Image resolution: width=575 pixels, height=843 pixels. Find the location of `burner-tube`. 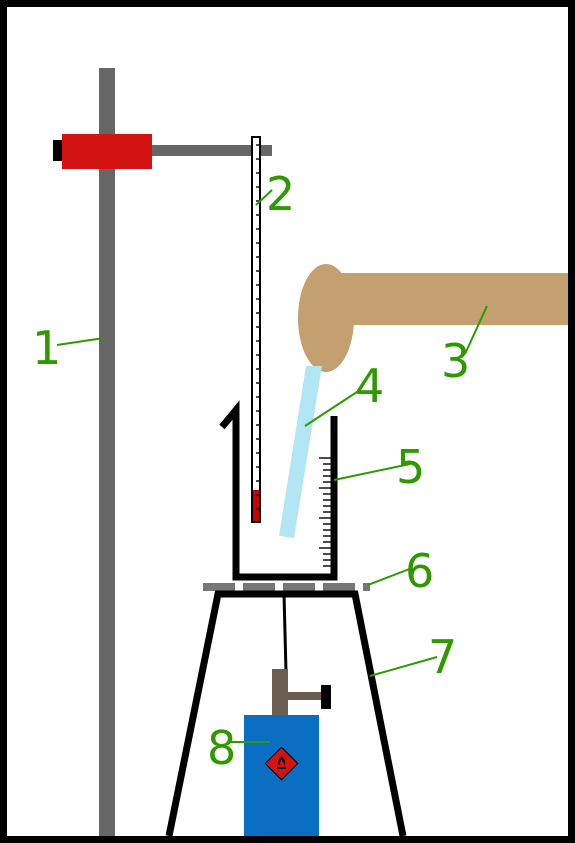

burner-tube is located at coordinates (285, 633).